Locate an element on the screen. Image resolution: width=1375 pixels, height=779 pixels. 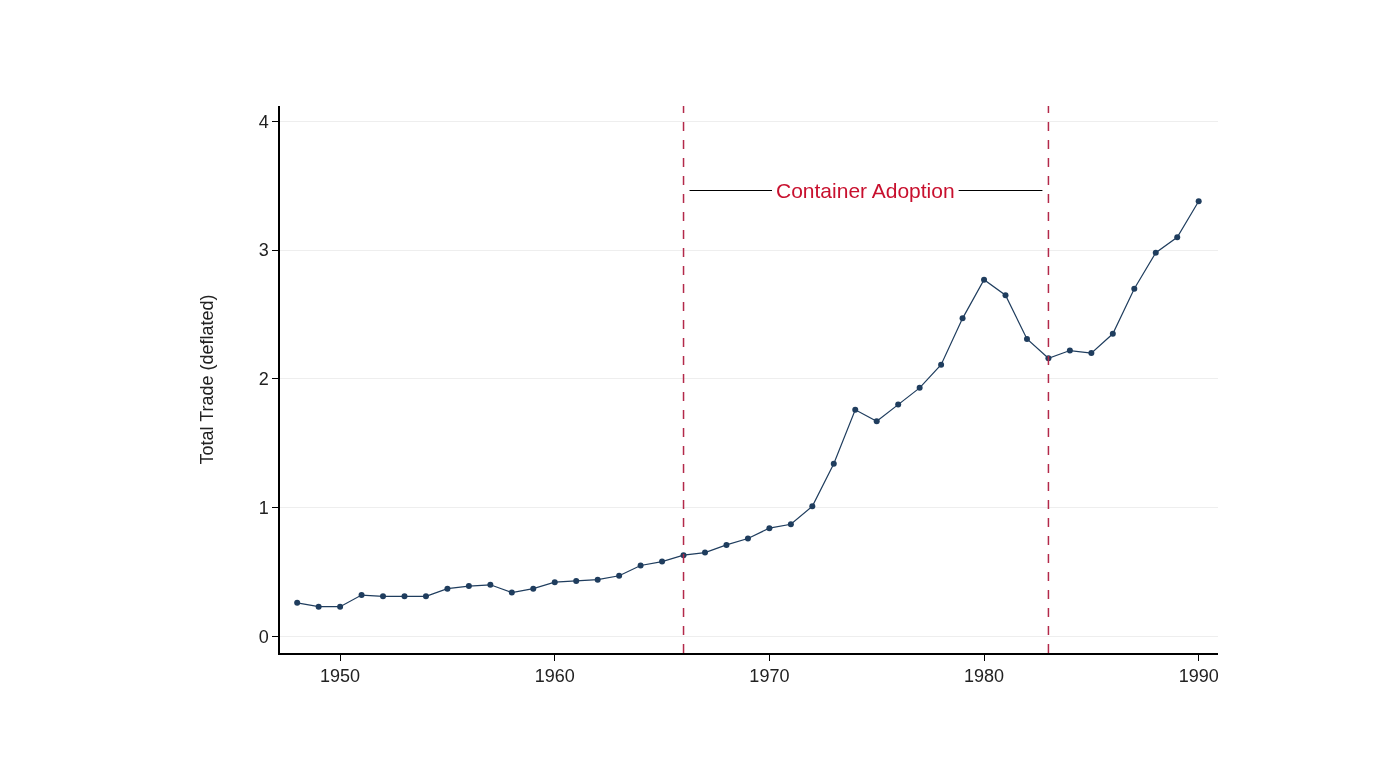
annotation: Container Adoption is located at coordinates (865, 190).